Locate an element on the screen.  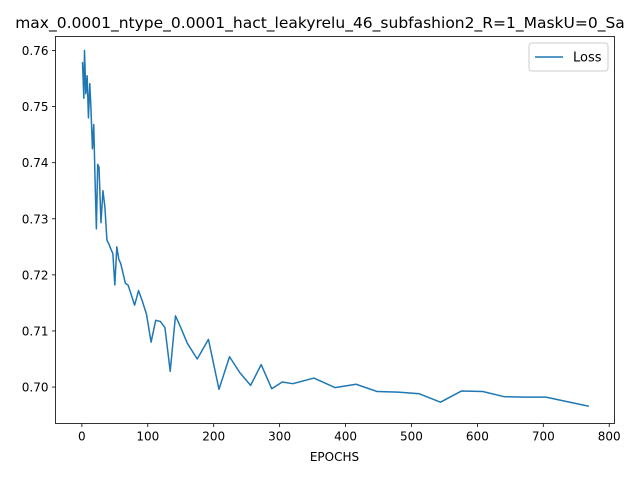
x-tick-label: 800 is located at coordinates (609, 437).